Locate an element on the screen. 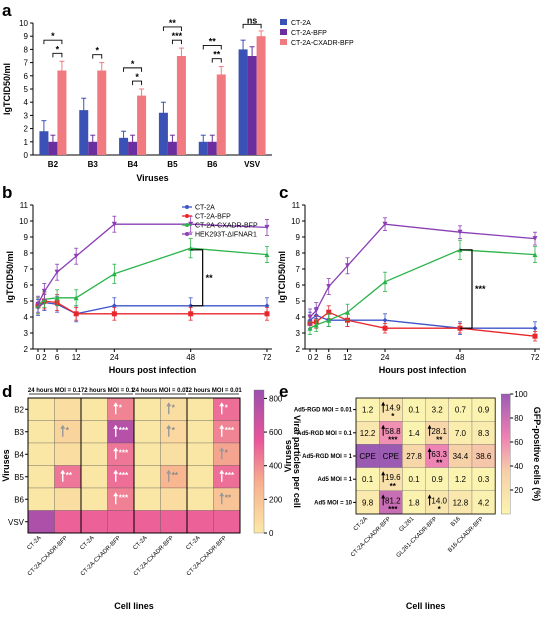 The height and width of the screenshot is (618, 550). cell-value: 12.8 is located at coordinates (461, 502).